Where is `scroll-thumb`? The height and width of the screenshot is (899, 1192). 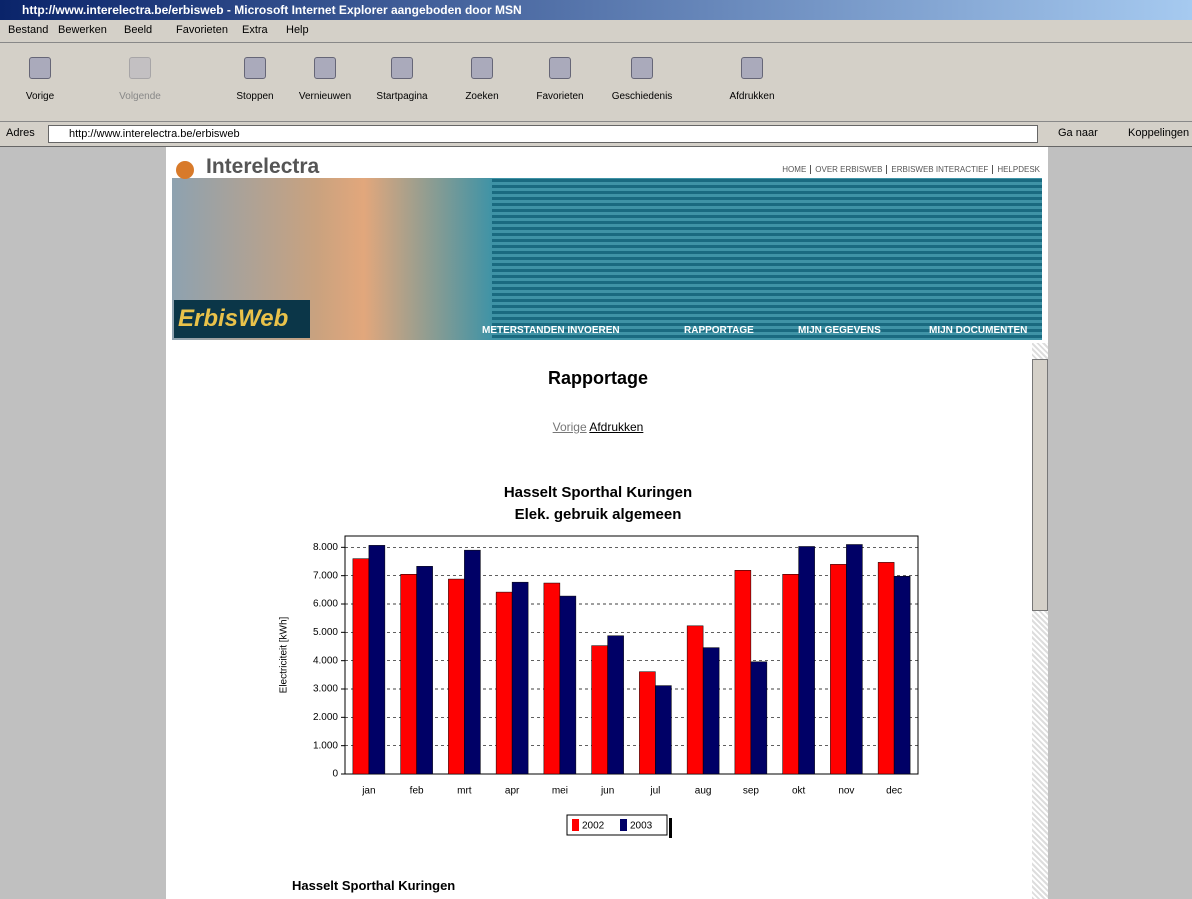
scroll-thumb is located at coordinates (1040, 485).